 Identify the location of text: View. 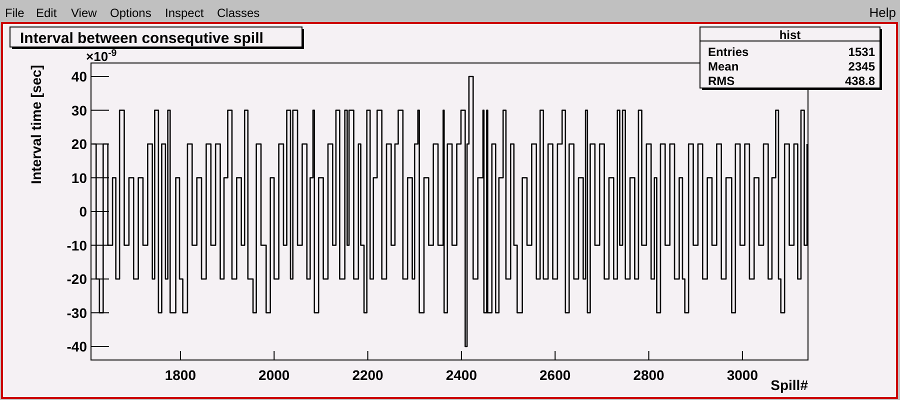
(84, 13).